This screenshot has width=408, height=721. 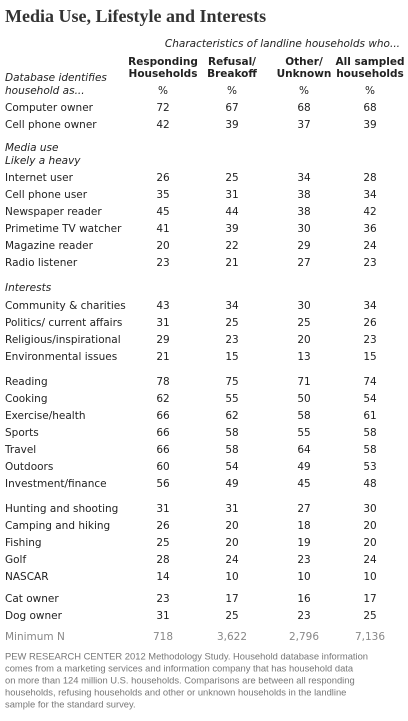 What do you see at coordinates (43, 161) in the screenshot?
I see `group-heading: Likely a heavy` at bounding box center [43, 161].